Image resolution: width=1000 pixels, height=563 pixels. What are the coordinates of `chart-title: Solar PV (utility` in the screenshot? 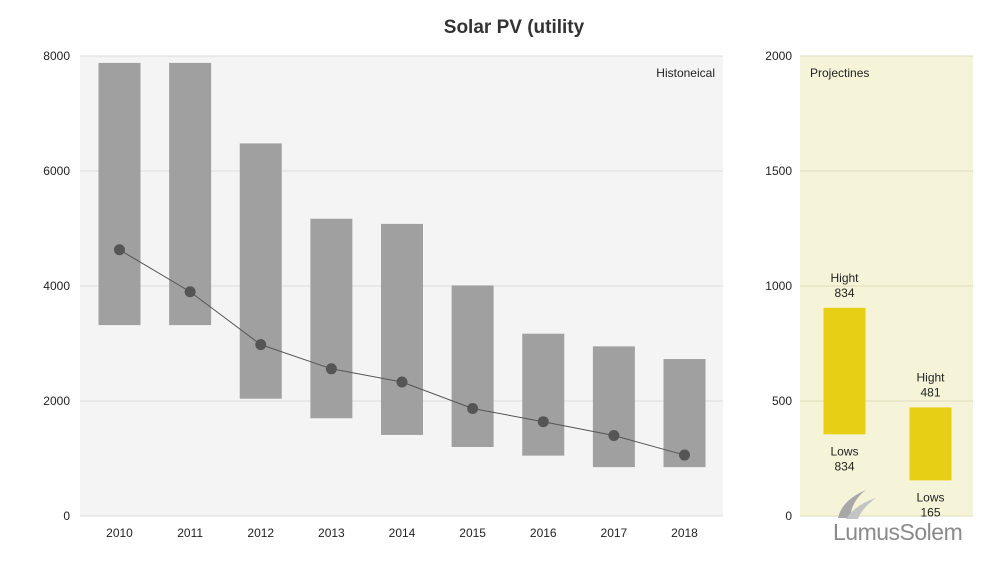 It's located at (514, 27).